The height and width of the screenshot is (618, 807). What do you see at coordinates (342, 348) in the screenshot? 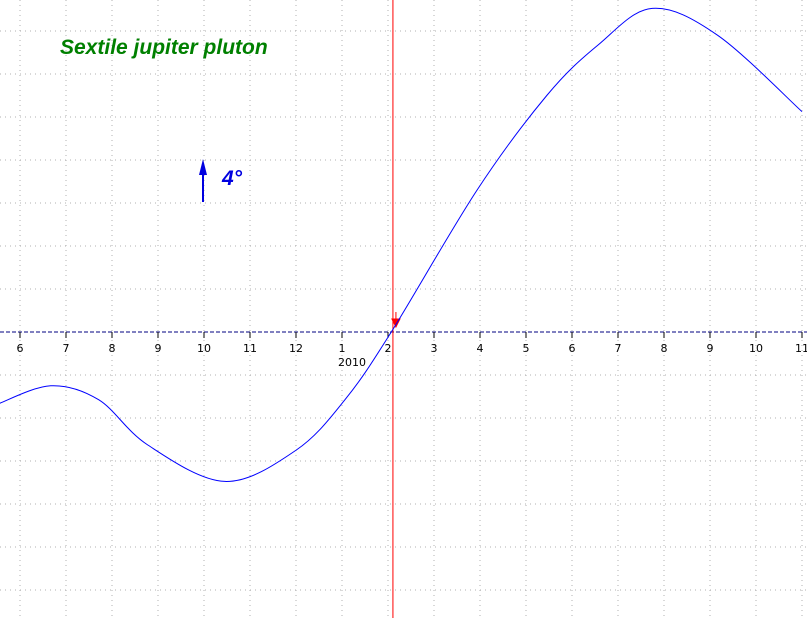
I see `x-tick-label: 1` at bounding box center [342, 348].